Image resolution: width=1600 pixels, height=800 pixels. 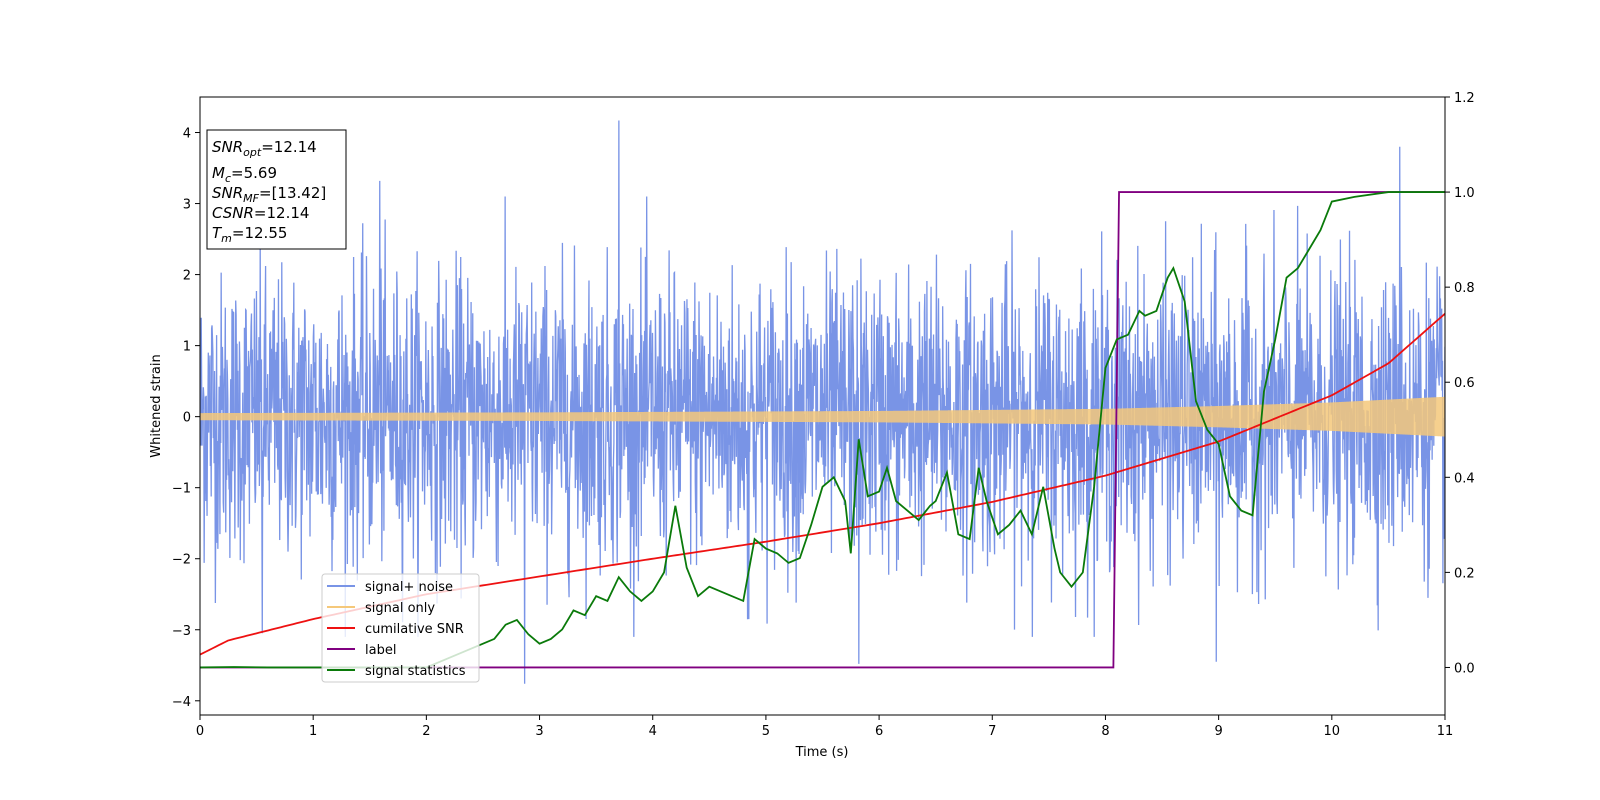 What do you see at coordinates (269, 194) in the screenshot?
I see `info-line: SNRMF=[13.42]` at bounding box center [269, 194].